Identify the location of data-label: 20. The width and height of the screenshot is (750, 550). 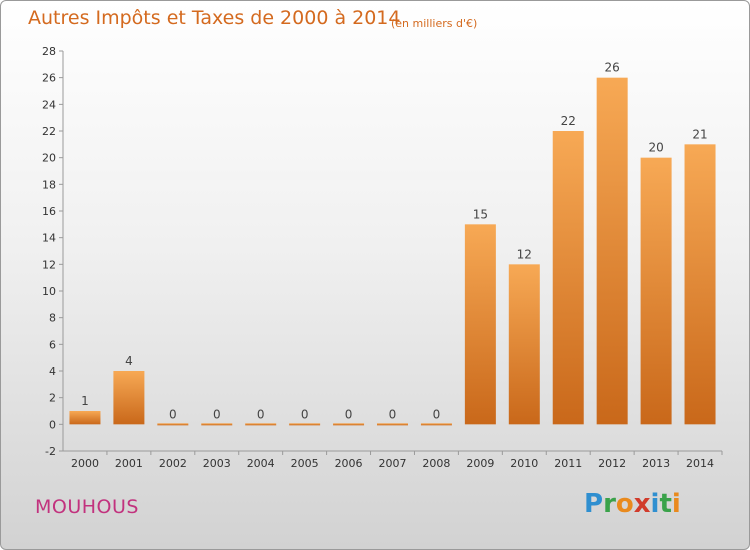
(655, 148).